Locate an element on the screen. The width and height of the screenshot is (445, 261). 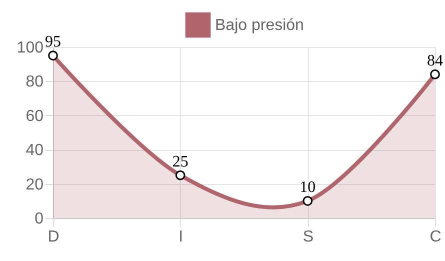
y-tick-label: 40 is located at coordinates (35, 151).